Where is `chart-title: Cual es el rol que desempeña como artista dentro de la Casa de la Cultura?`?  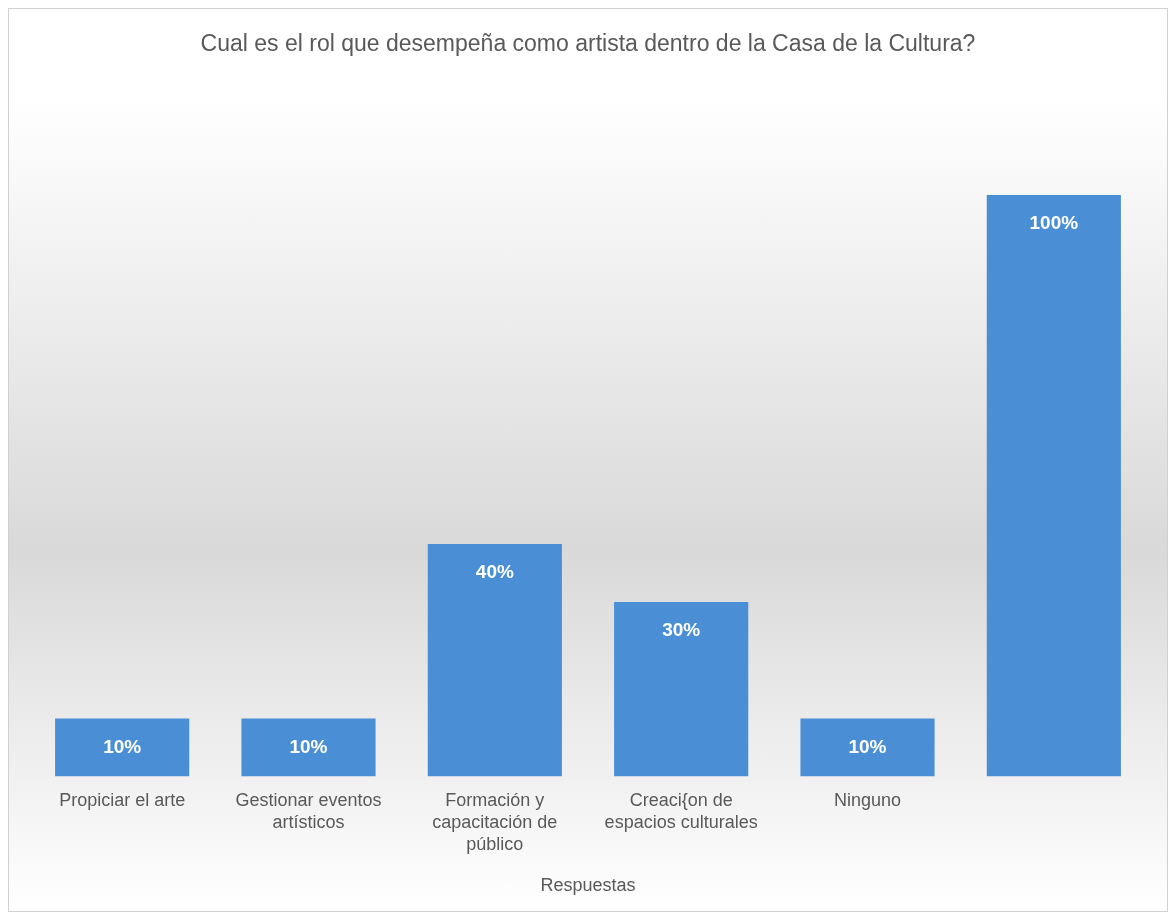 chart-title: Cual es el rol que desempeña como artista dentro de la Casa de la Cultura? is located at coordinates (588, 43).